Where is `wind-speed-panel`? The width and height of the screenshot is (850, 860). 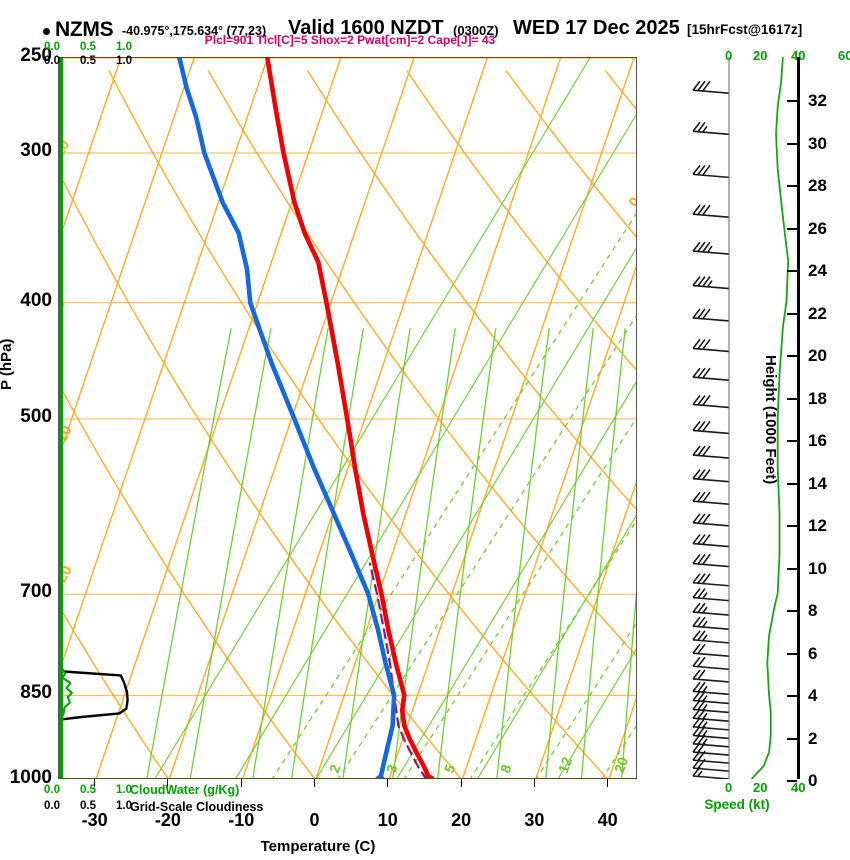
wind-speed-panel is located at coordinates (728, 418).